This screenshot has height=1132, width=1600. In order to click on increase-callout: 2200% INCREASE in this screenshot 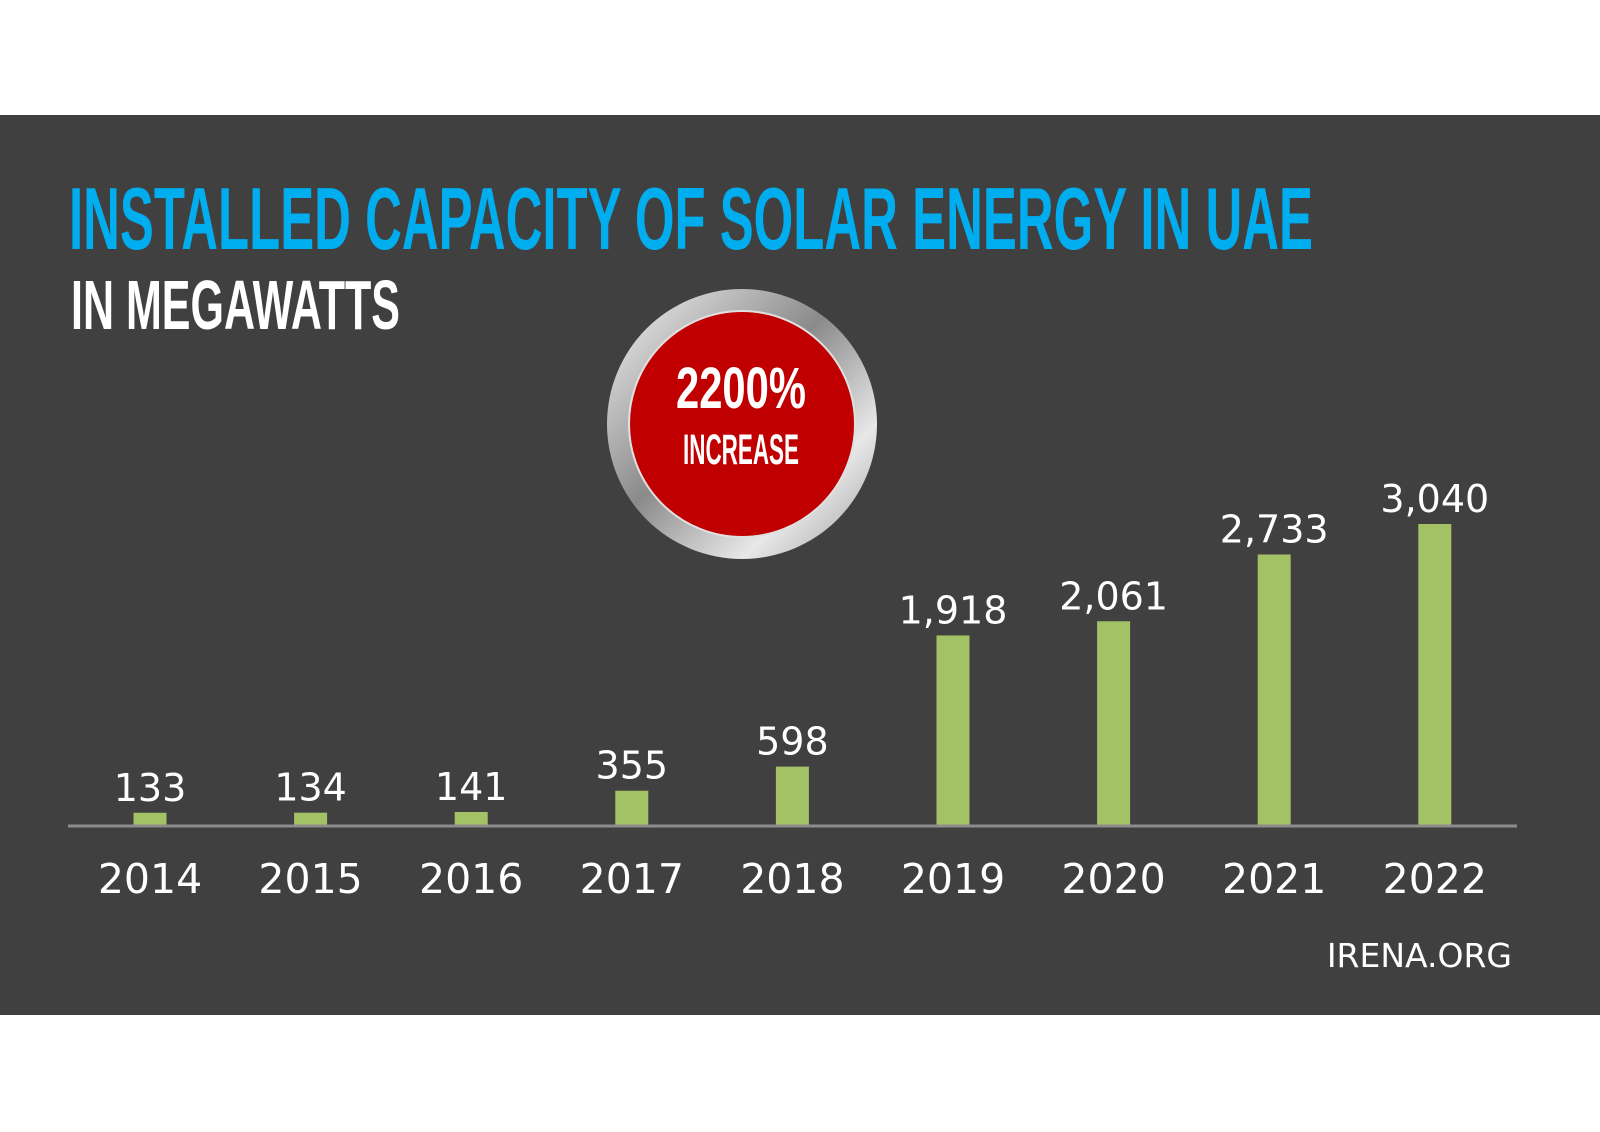, I will do `click(742, 424)`.